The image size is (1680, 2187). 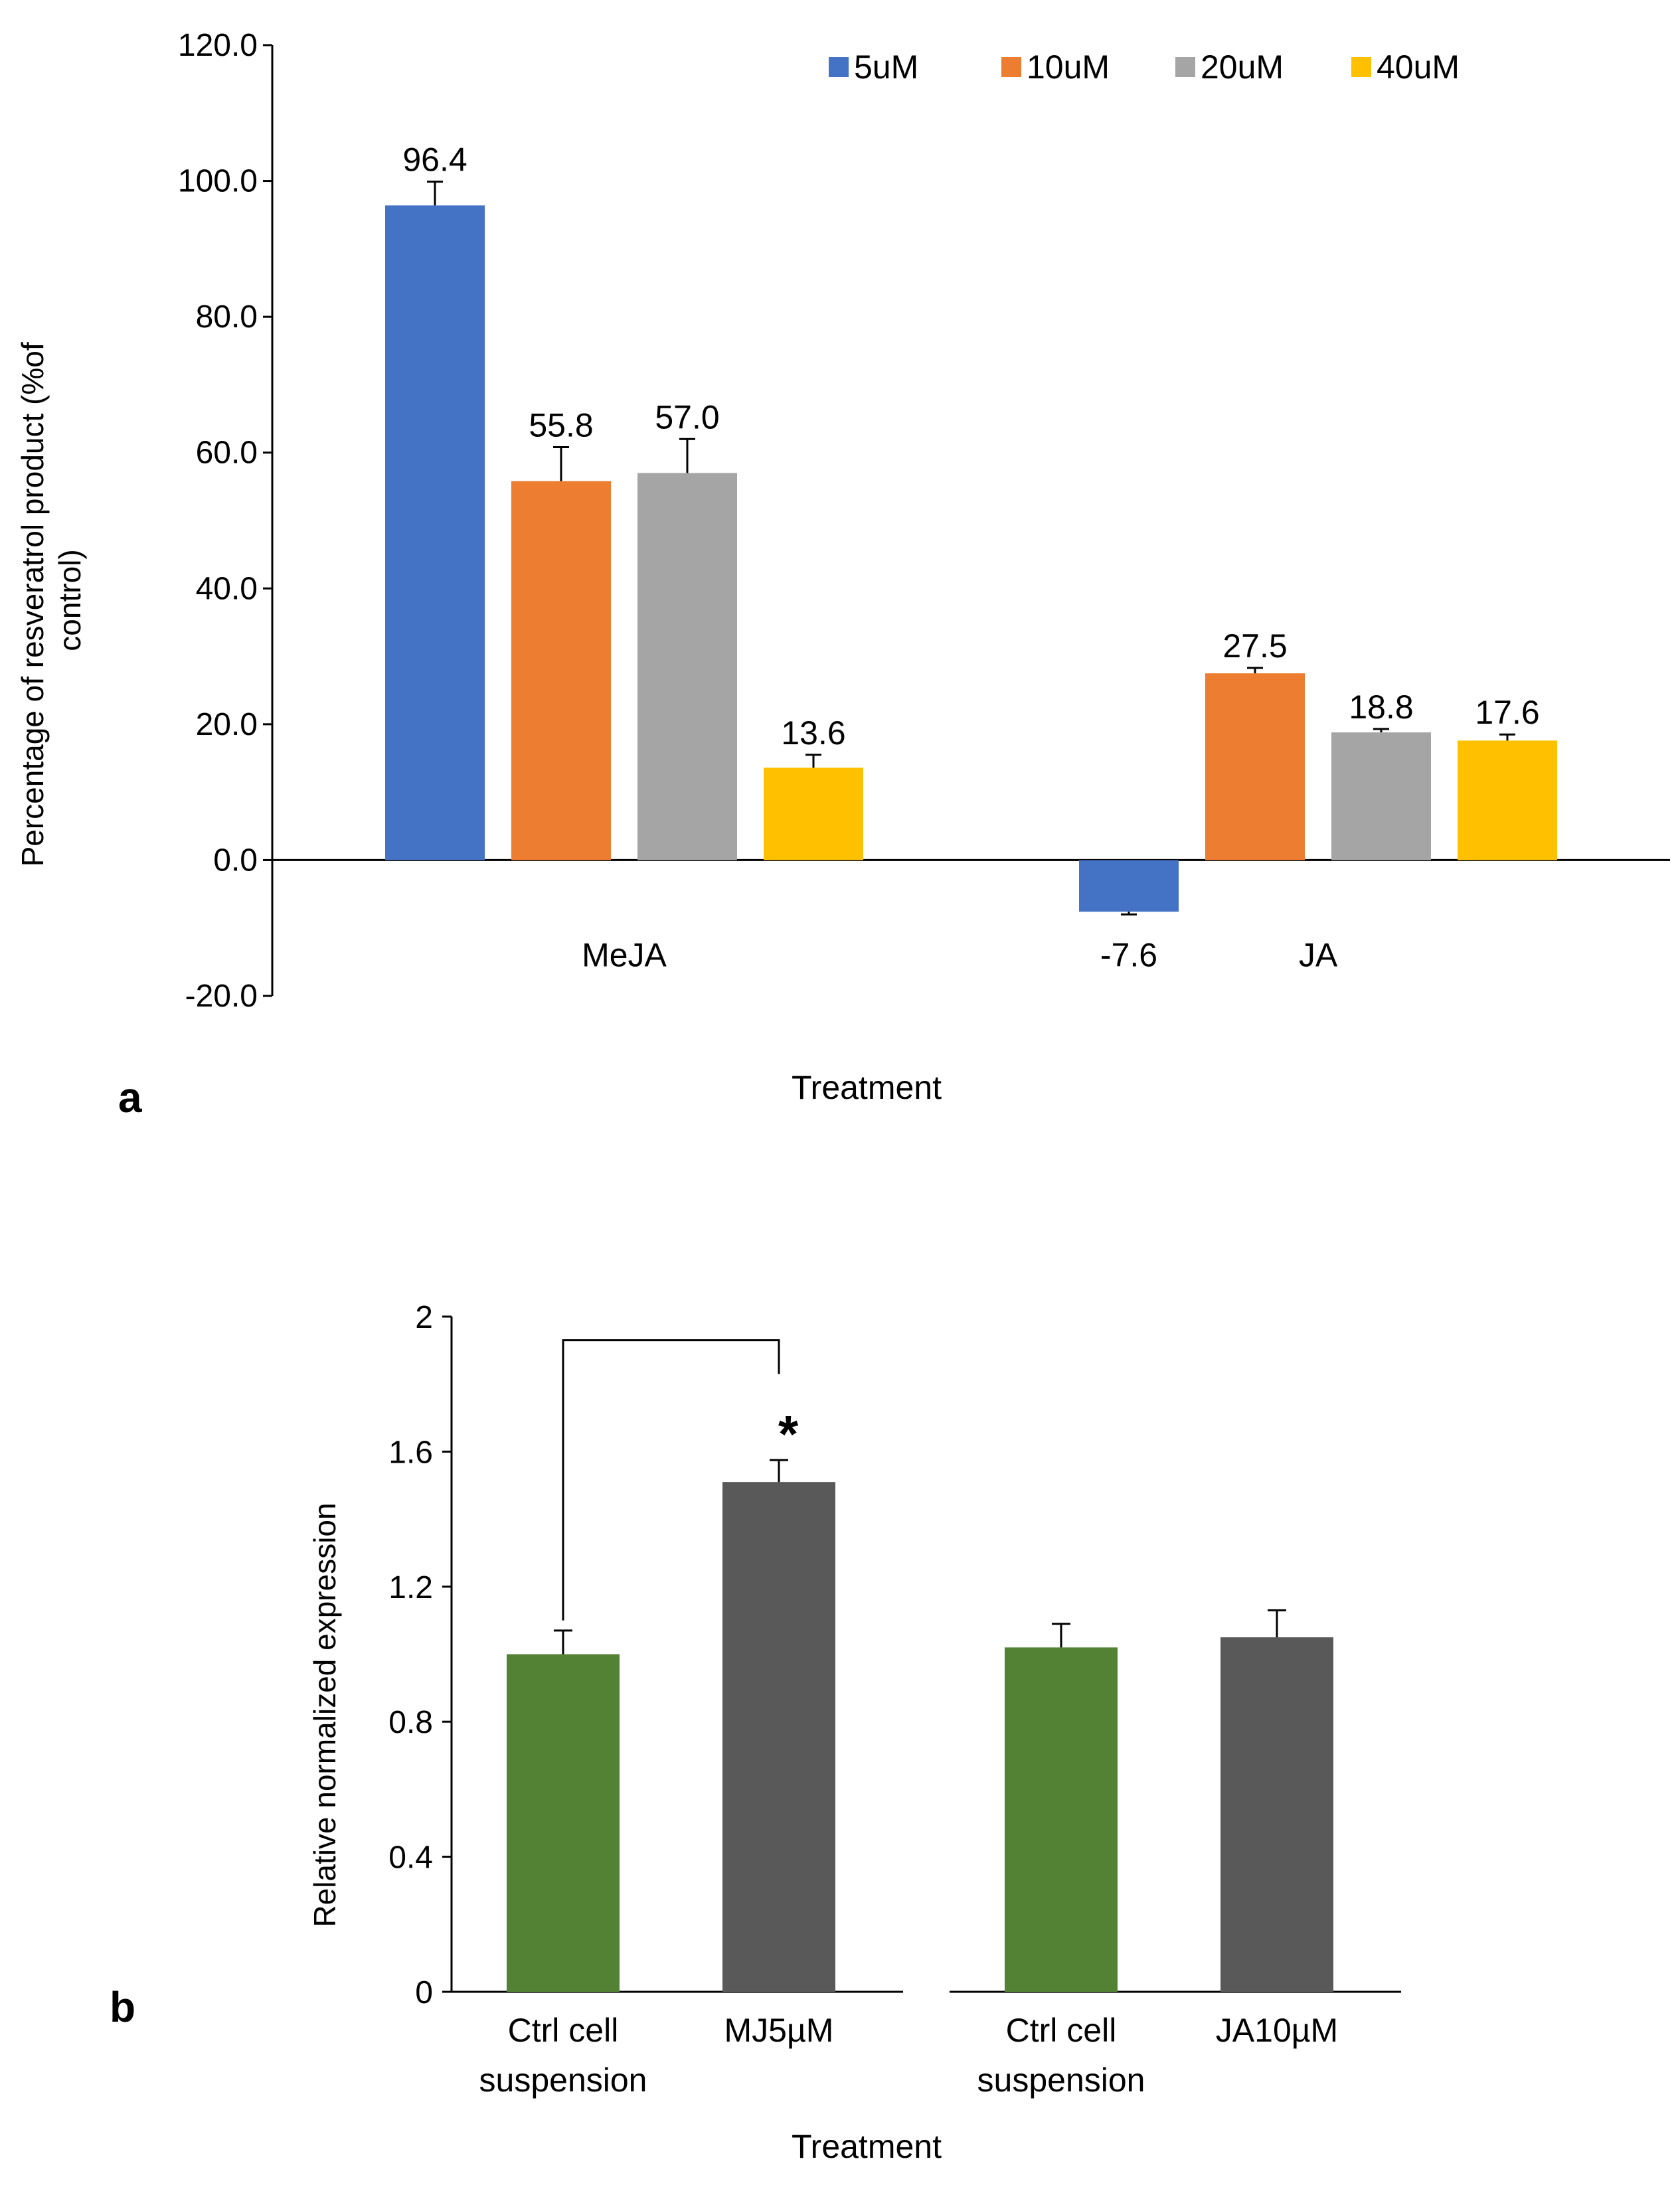 What do you see at coordinates (1277, 2030) in the screenshot?
I see `x-category-label: JA10µM` at bounding box center [1277, 2030].